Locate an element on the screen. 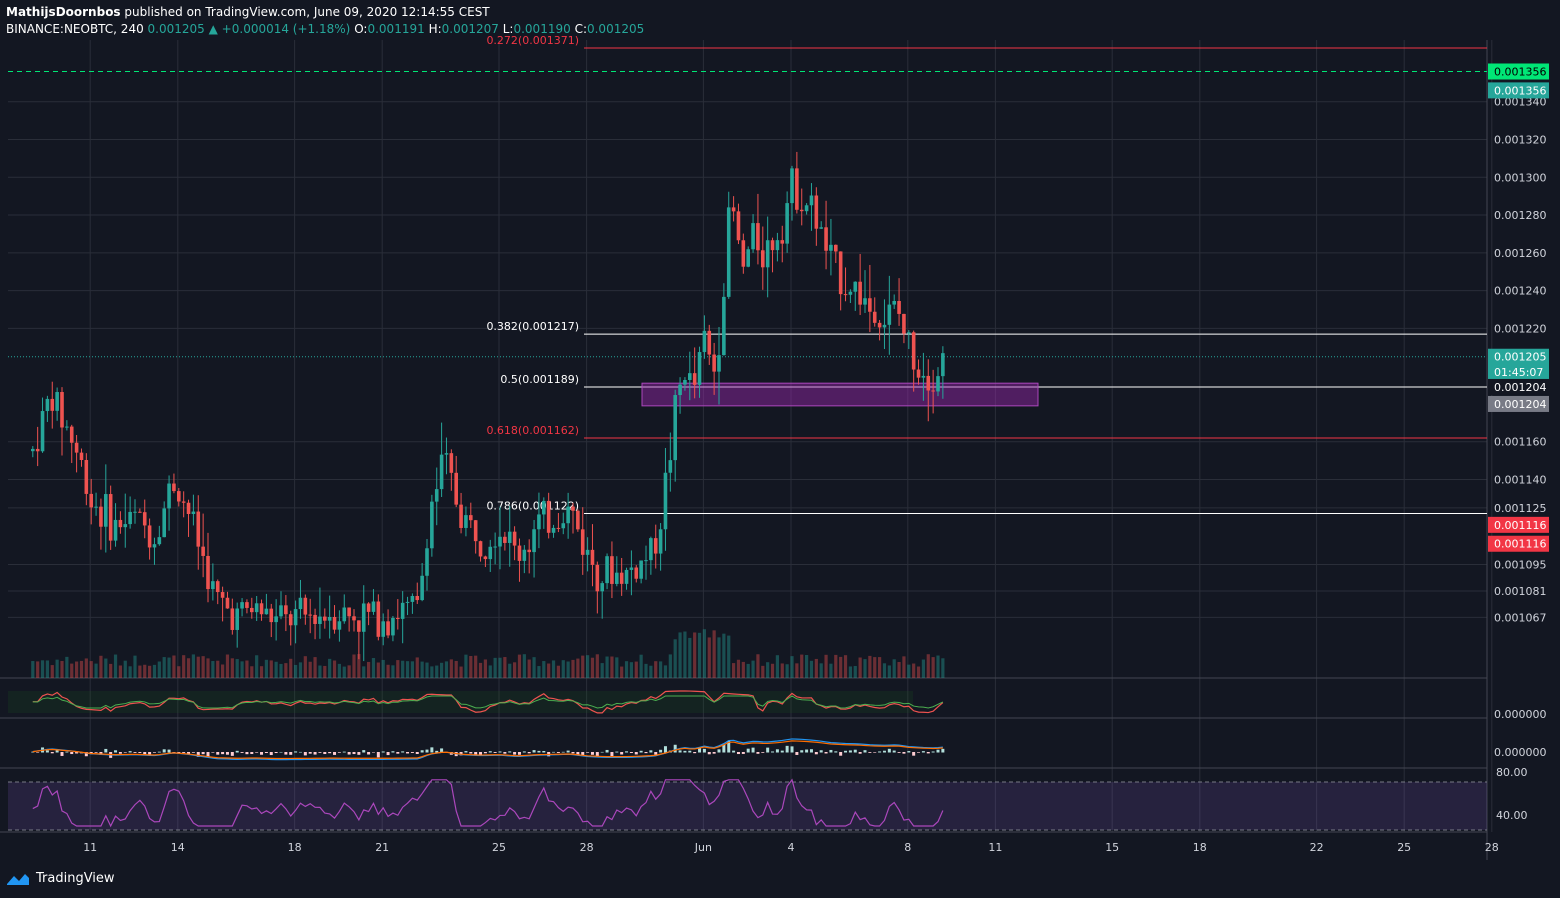 The height and width of the screenshot is (898, 1560). low-label: L: is located at coordinates (508, 29).